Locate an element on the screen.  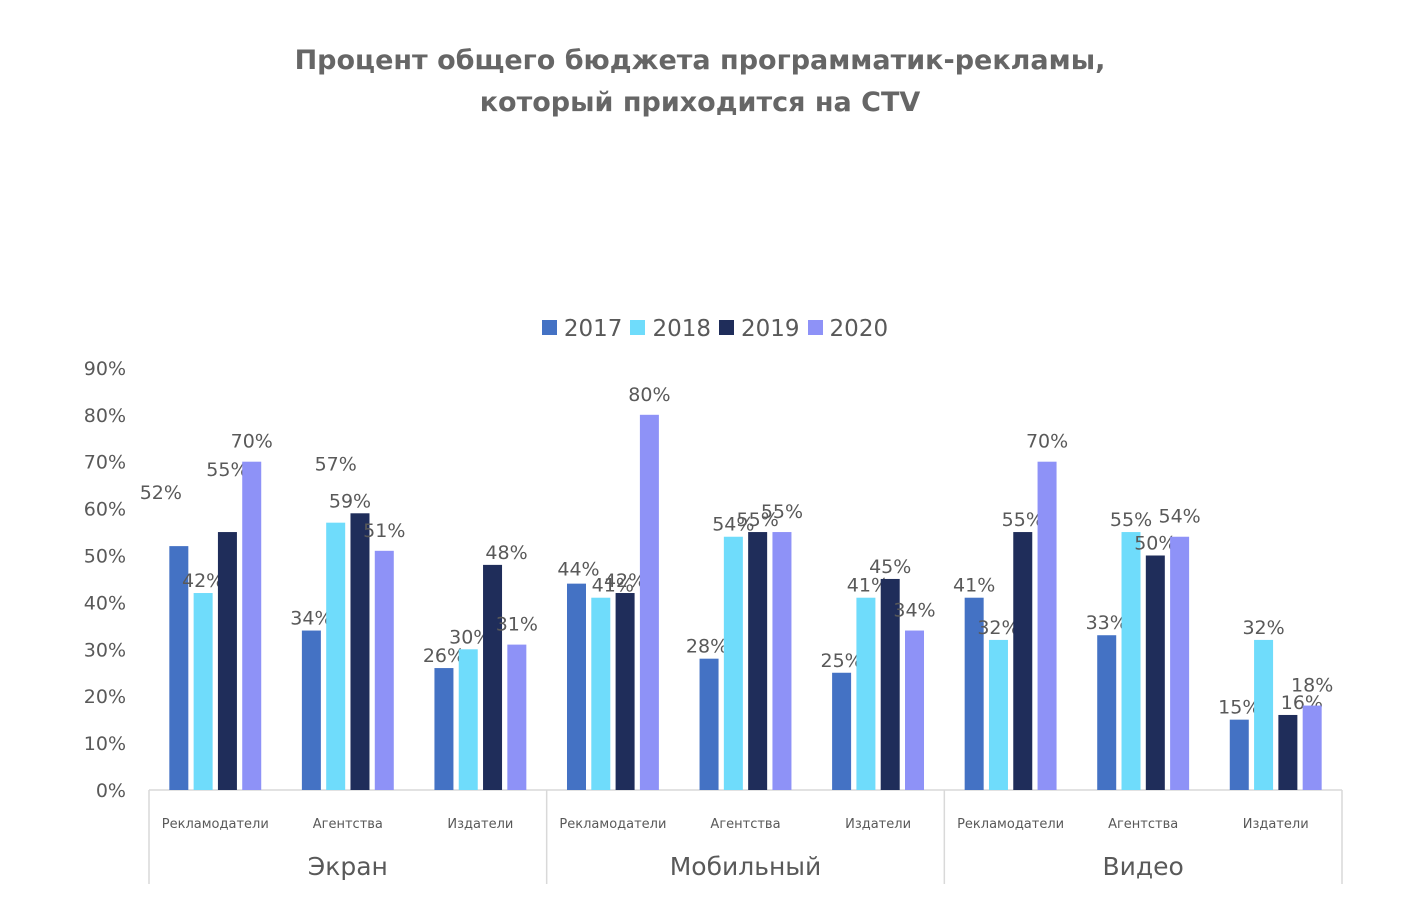
chart-title-line-2: который приходится на CTV is located at coordinates (700, 102).